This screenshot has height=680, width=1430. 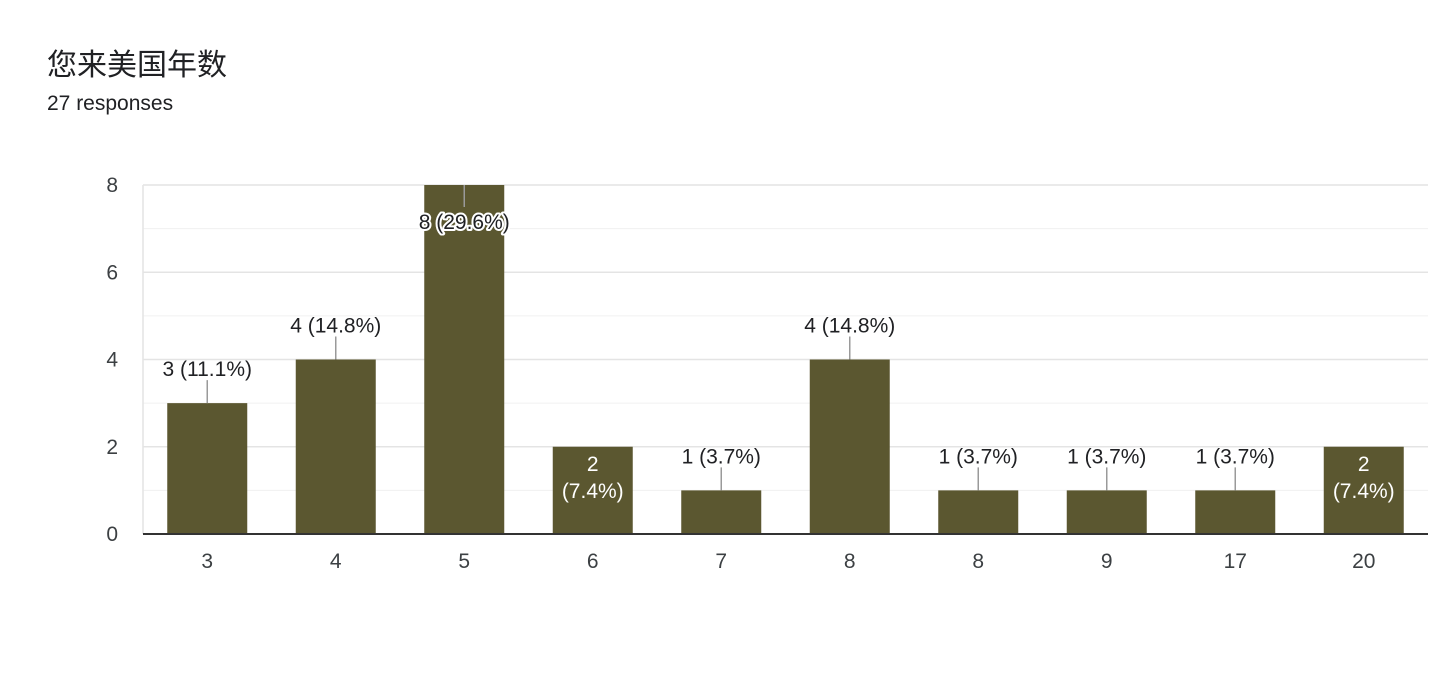 What do you see at coordinates (593, 561) in the screenshot?
I see `x-tick-label: 6` at bounding box center [593, 561].